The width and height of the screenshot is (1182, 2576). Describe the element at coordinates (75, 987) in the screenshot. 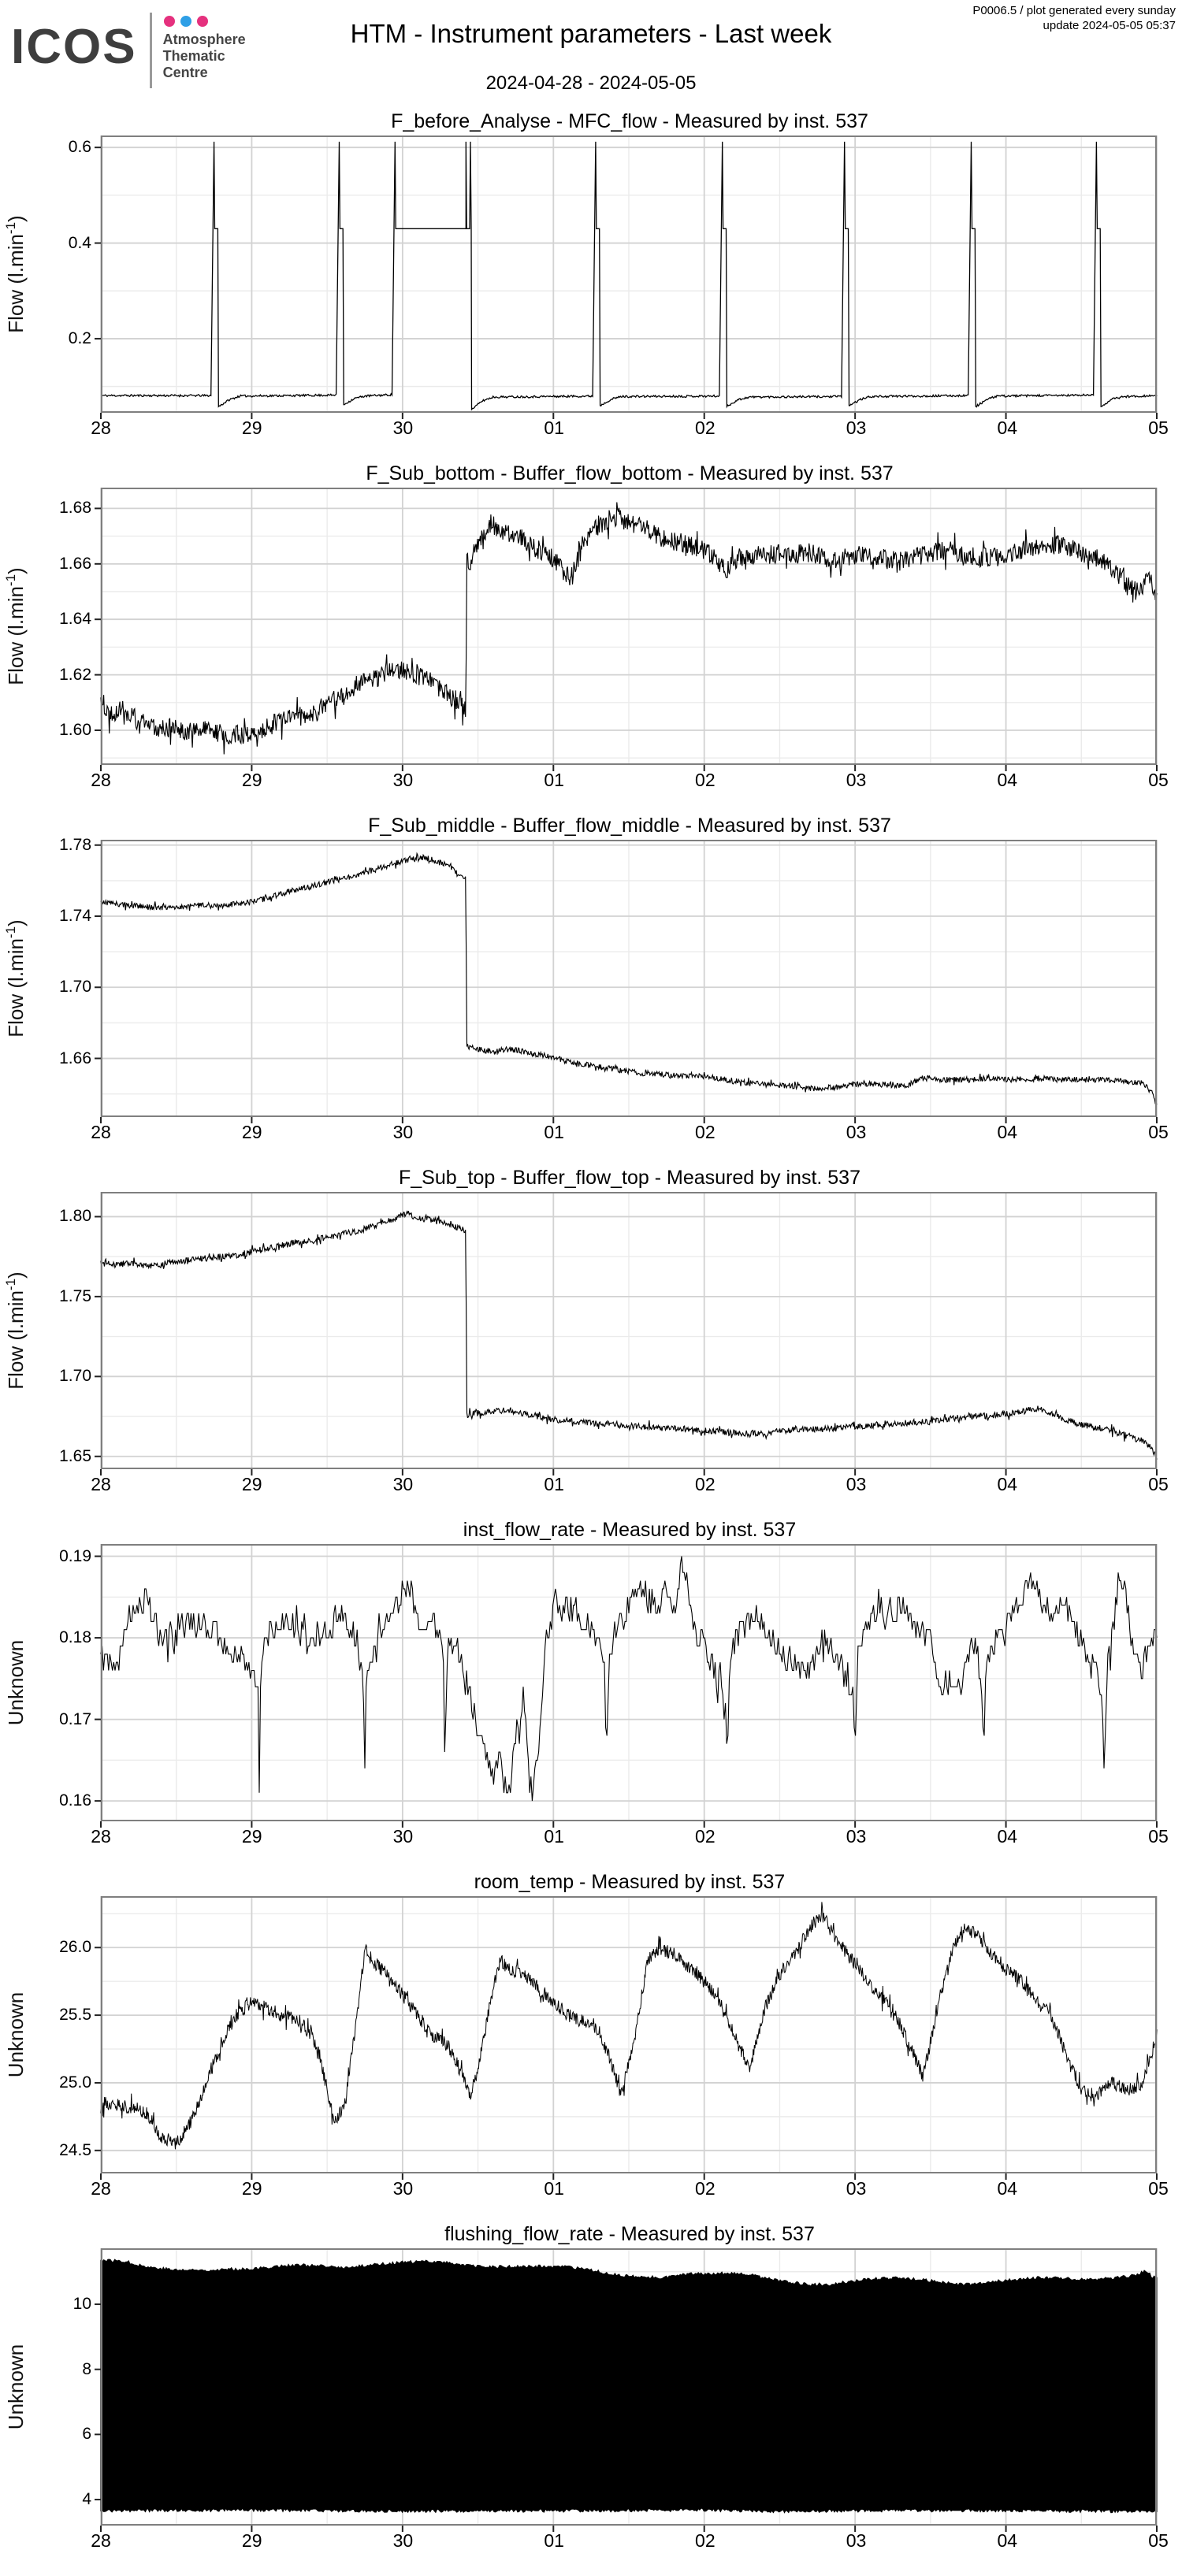

I see `y-tick-label: 1.70` at that location.